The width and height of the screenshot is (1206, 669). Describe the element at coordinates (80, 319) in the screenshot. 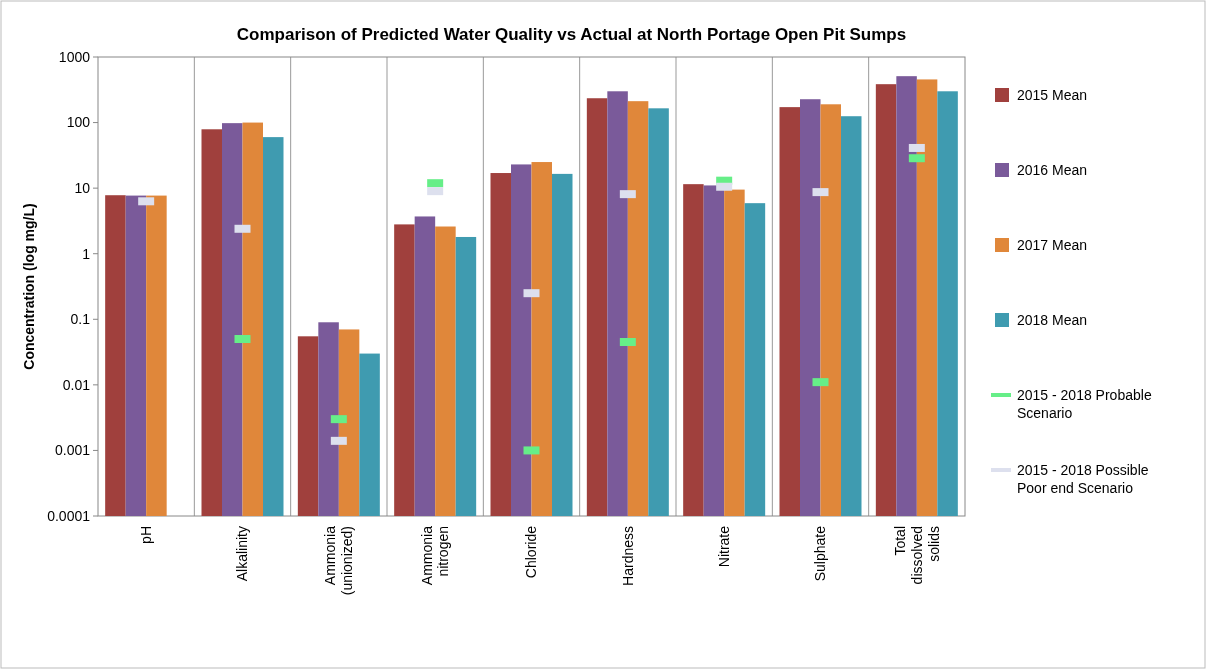

I see `y-tick-label: 0.1` at that location.